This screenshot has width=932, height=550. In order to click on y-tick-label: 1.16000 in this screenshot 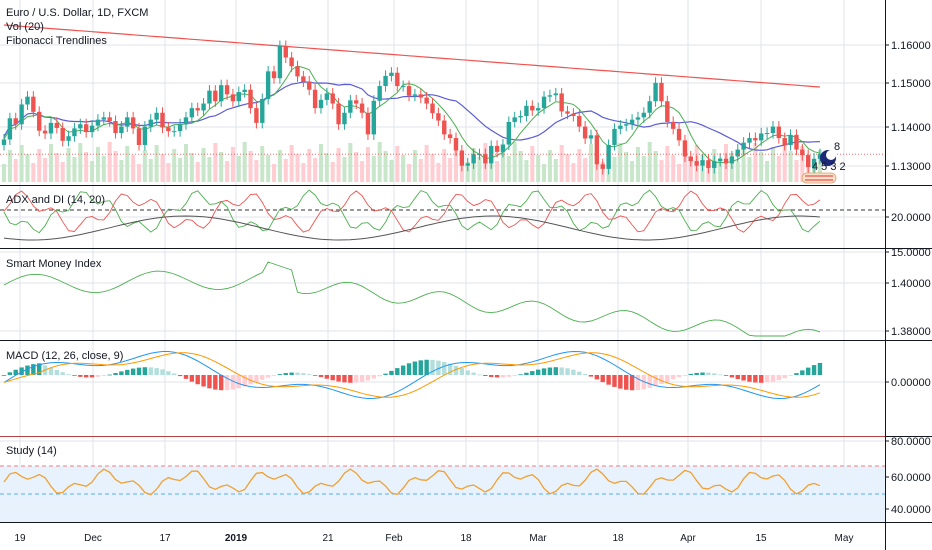, I will do `click(911, 46)`.